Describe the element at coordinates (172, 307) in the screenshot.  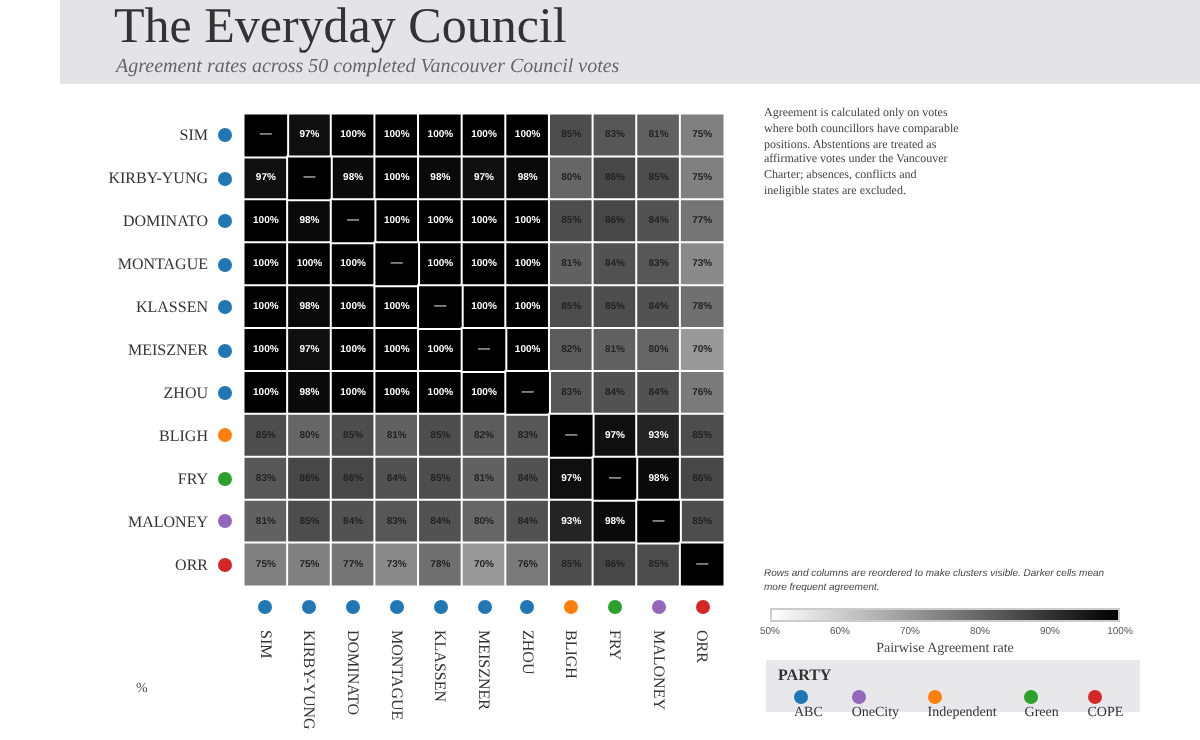
I see `y-tick-label: KLASSEN` at that location.